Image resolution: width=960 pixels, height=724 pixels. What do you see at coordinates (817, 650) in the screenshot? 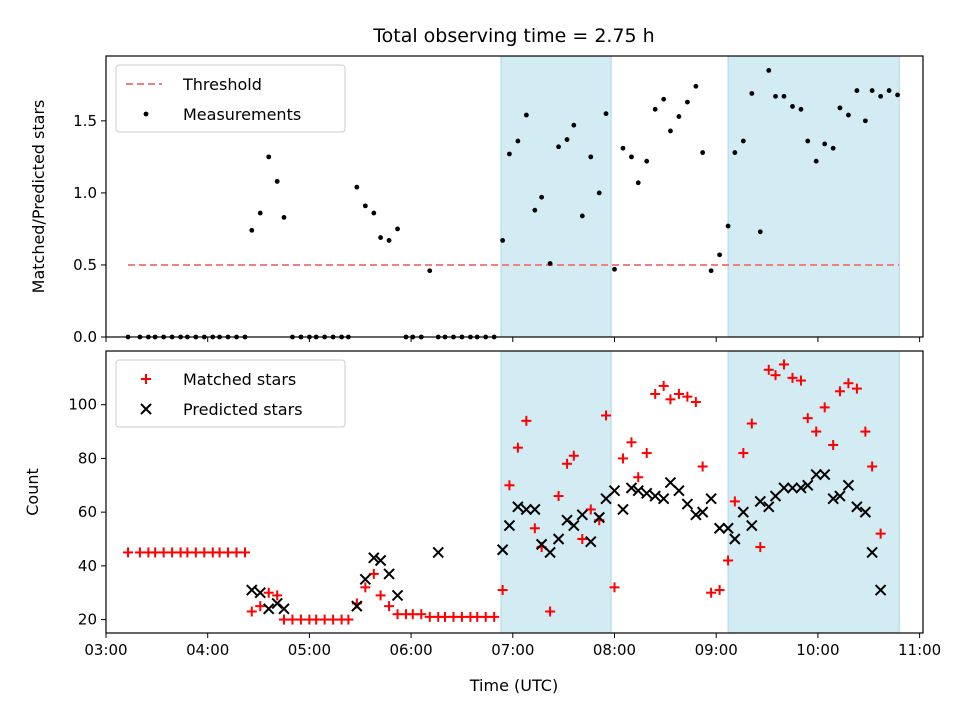
I see `x-tick-label: 10:00` at bounding box center [817, 650].